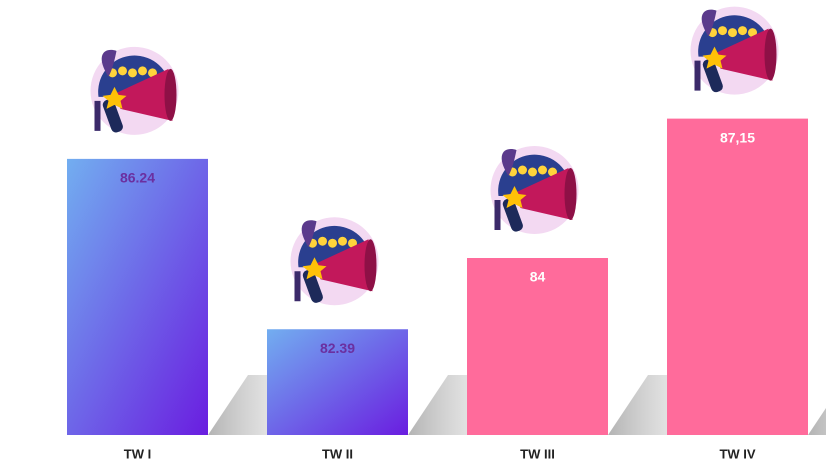  What do you see at coordinates (337, 348) in the screenshot?
I see `value-label: 82.39` at bounding box center [337, 348].